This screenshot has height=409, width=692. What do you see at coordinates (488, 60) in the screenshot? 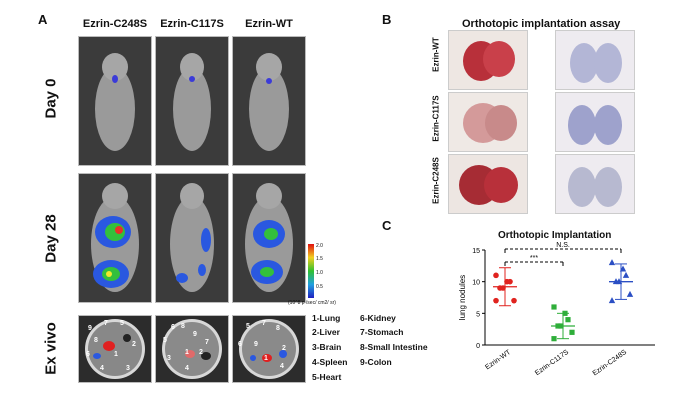
I see `gross-lung-photo-wt` at bounding box center [488, 60].